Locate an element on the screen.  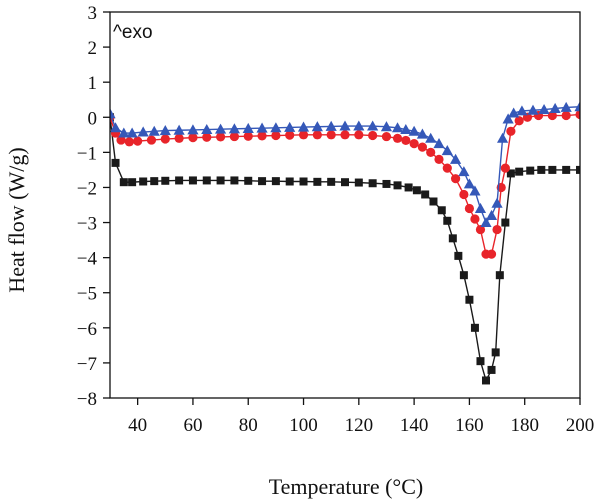
y-tick-label: 0 is located at coordinates (93, 118).